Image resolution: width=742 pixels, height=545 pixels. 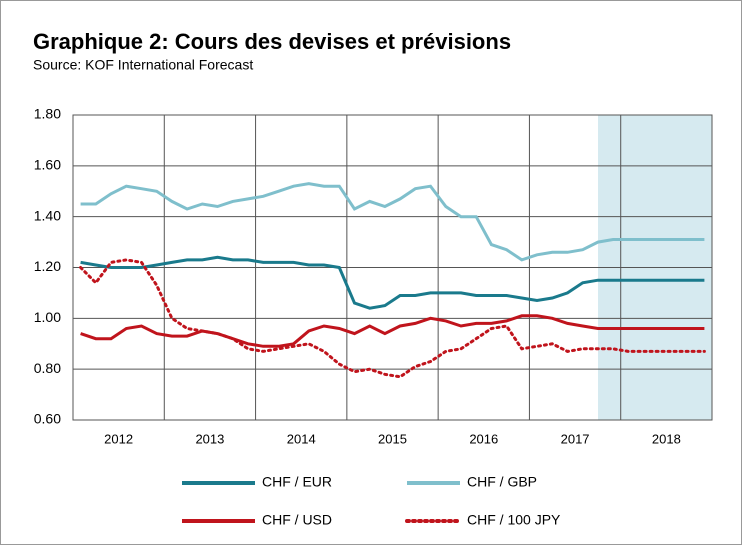 I want to click on x-tick-label: 2018, so click(x=666, y=438).